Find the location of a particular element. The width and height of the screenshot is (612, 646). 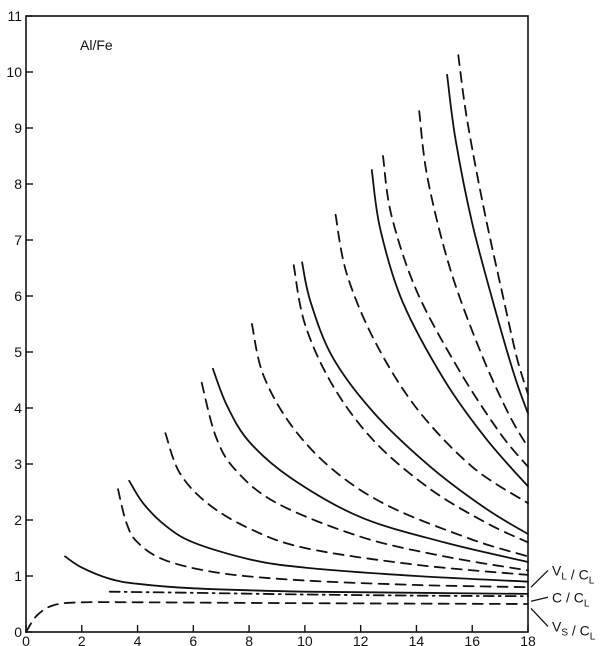

series-line-15-dash is located at coordinates (473, 279).